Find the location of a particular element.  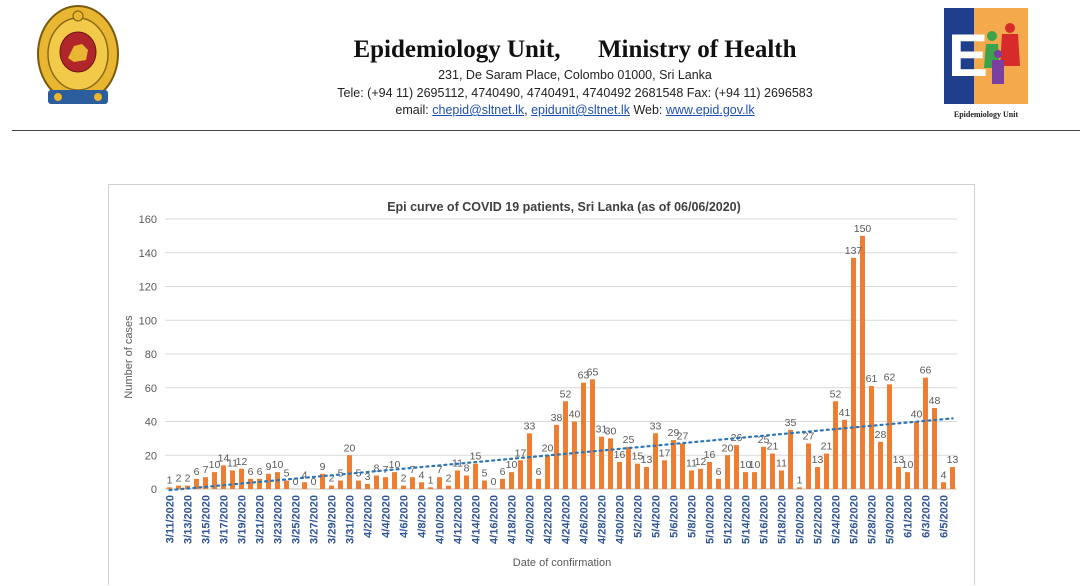

data-label: 63 is located at coordinates (584, 376).